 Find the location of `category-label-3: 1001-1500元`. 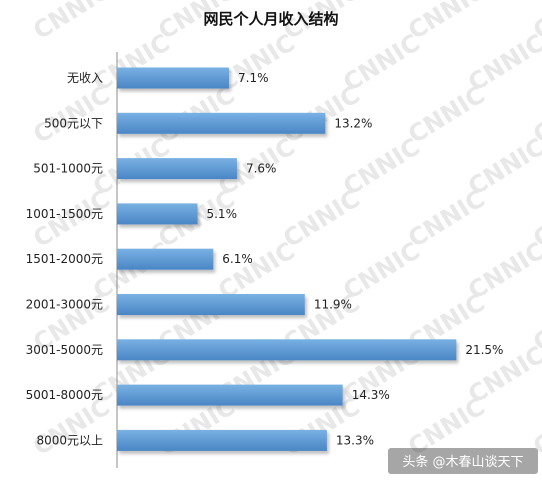

category-label-3: 1001-1500元 is located at coordinates (64, 214).